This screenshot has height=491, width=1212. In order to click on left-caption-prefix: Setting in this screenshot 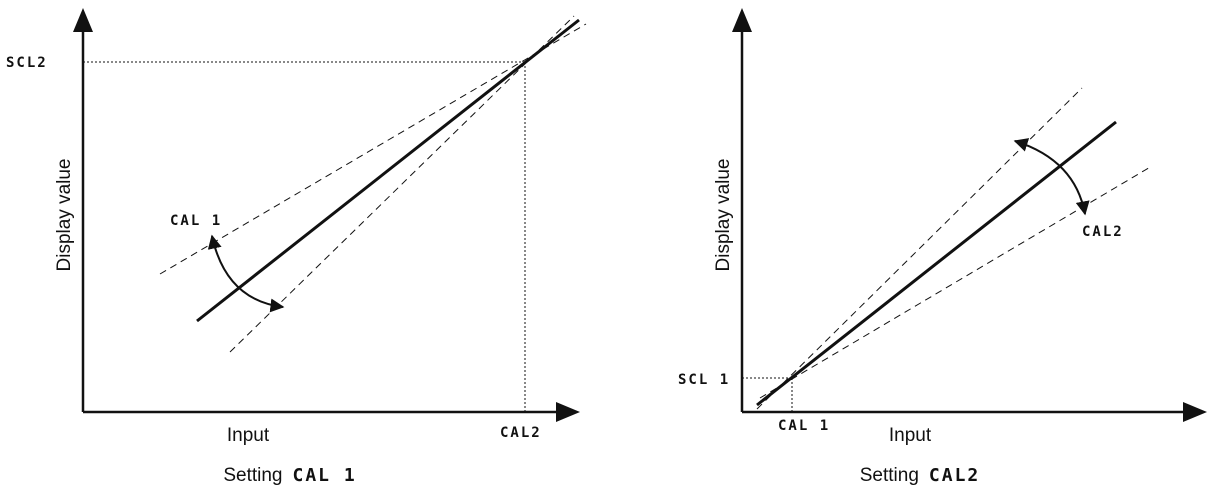, I will do `click(252, 475)`.